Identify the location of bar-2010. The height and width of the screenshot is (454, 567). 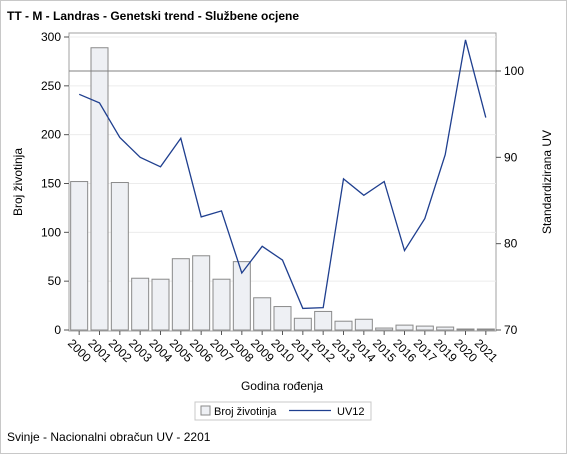
(282, 318).